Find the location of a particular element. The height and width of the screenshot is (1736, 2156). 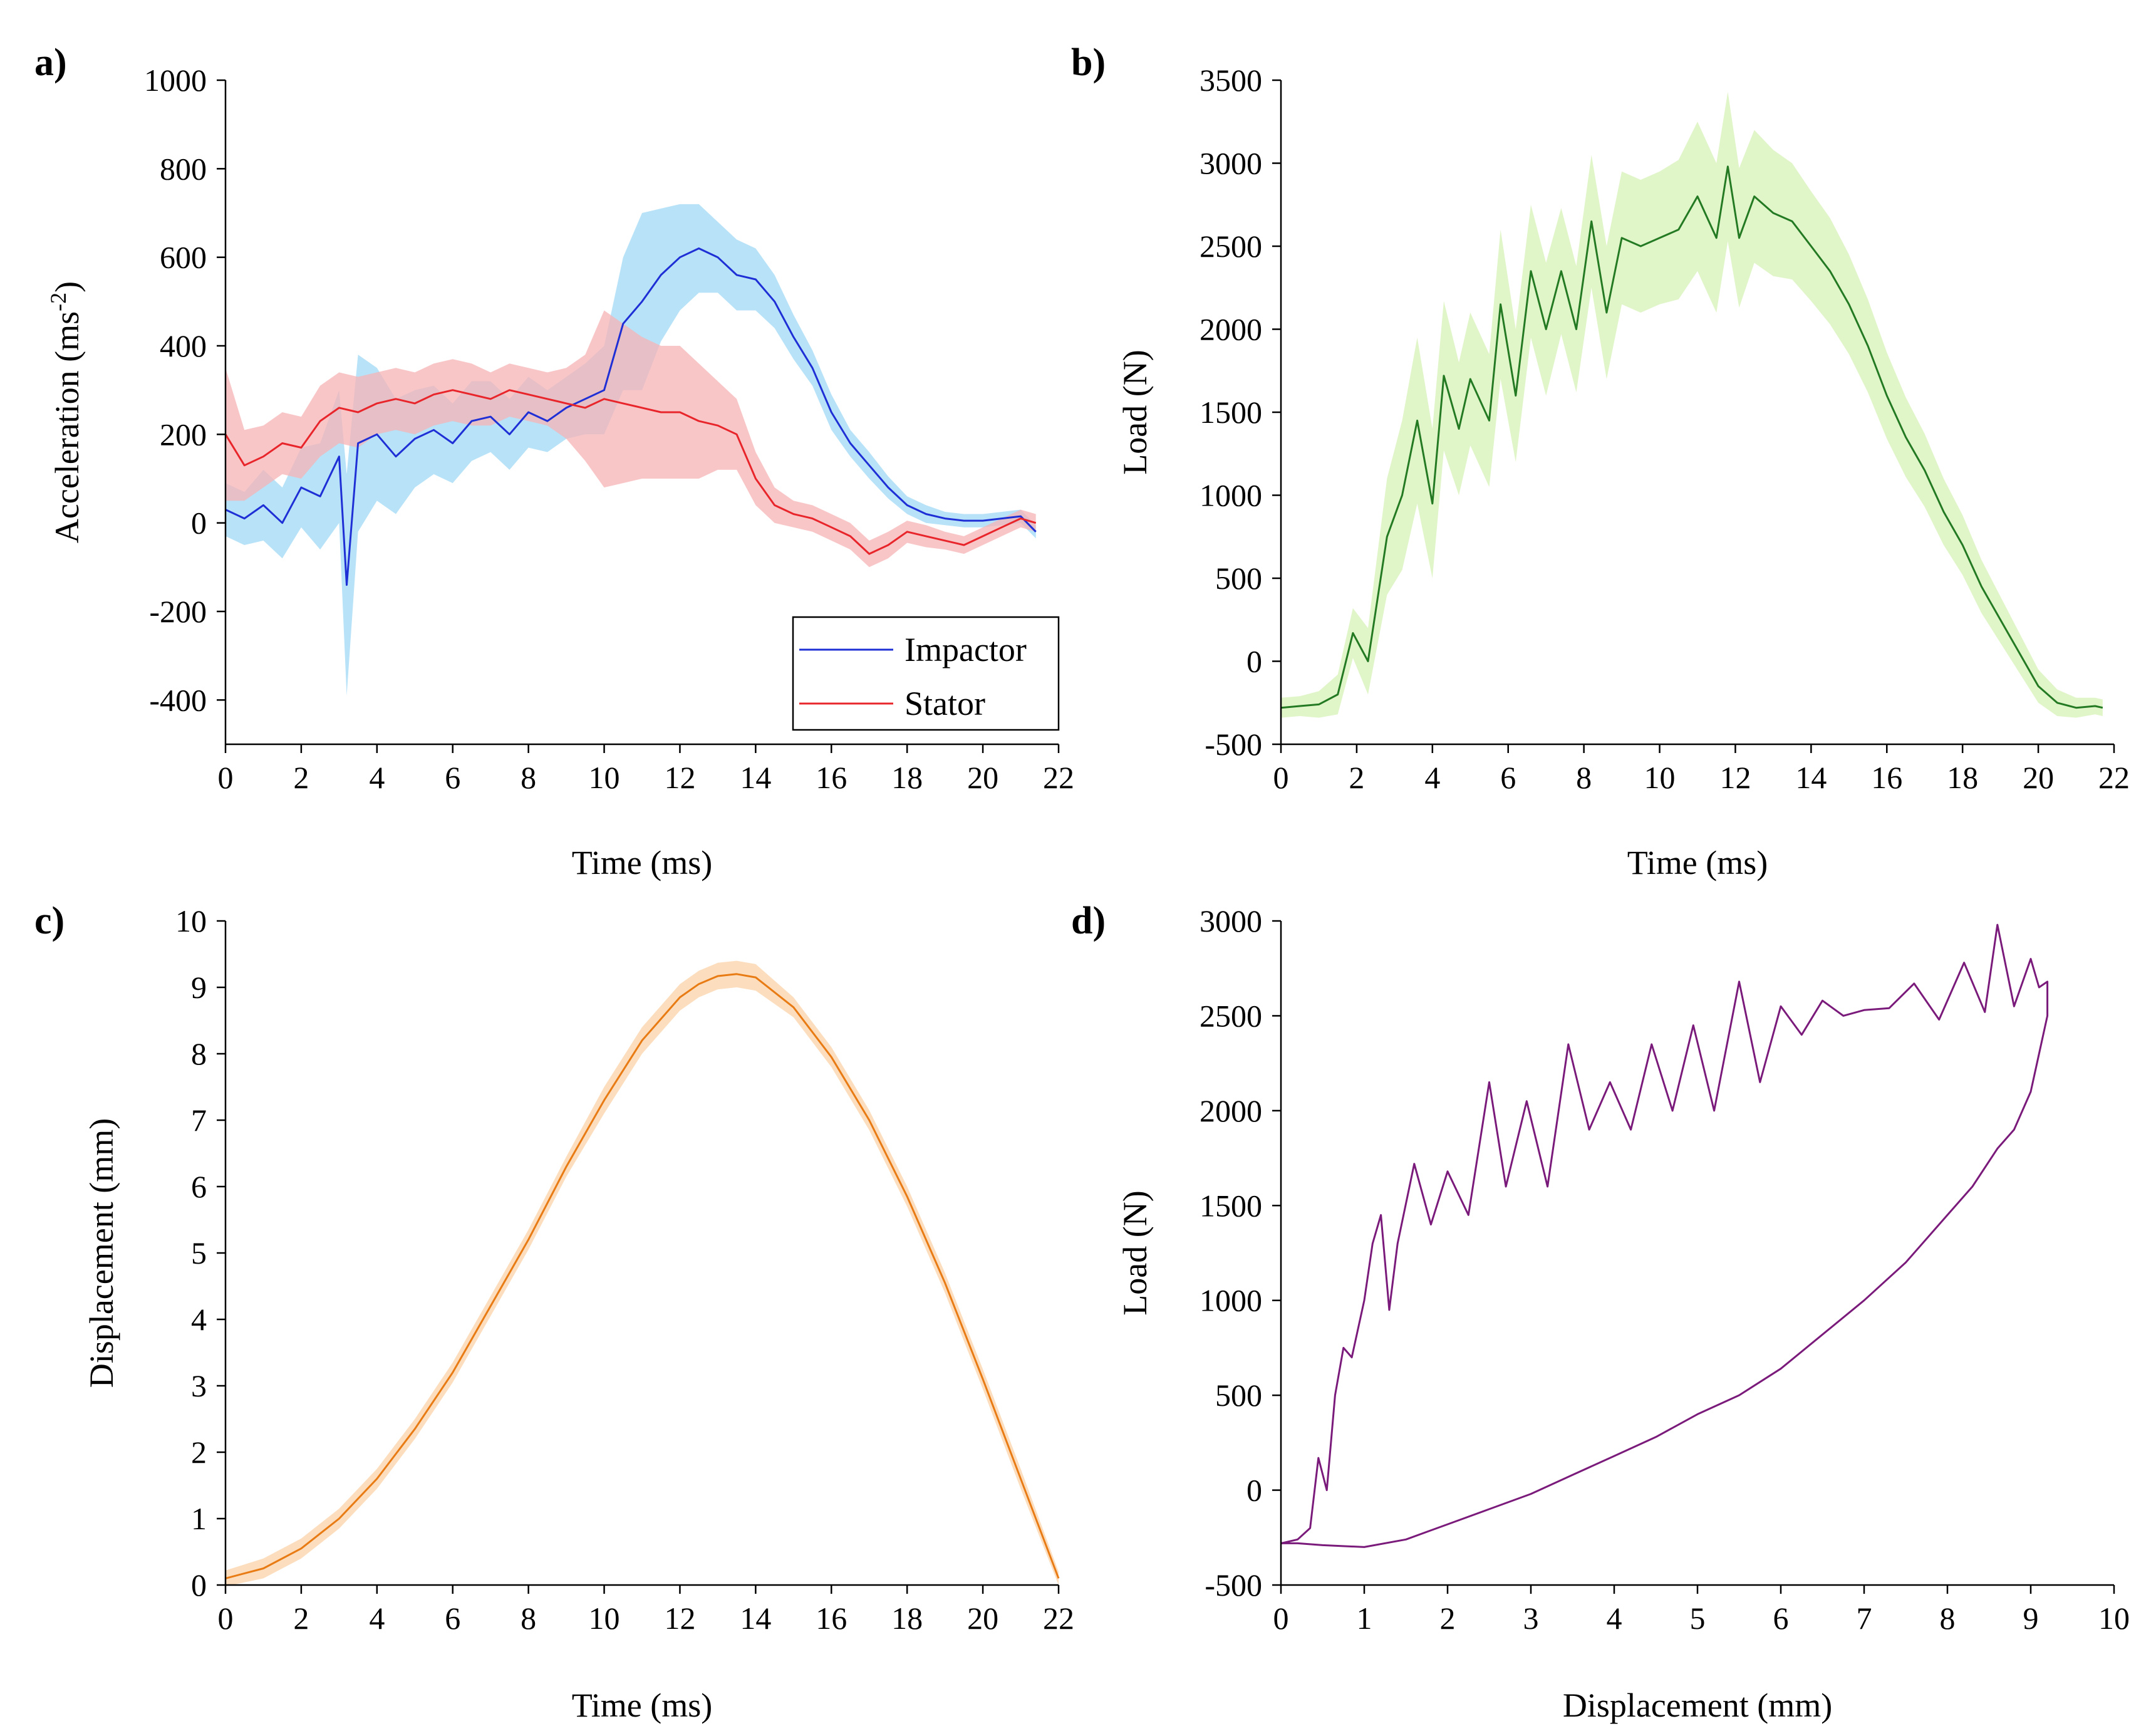

y-tick-label: 600 is located at coordinates (184, 257).